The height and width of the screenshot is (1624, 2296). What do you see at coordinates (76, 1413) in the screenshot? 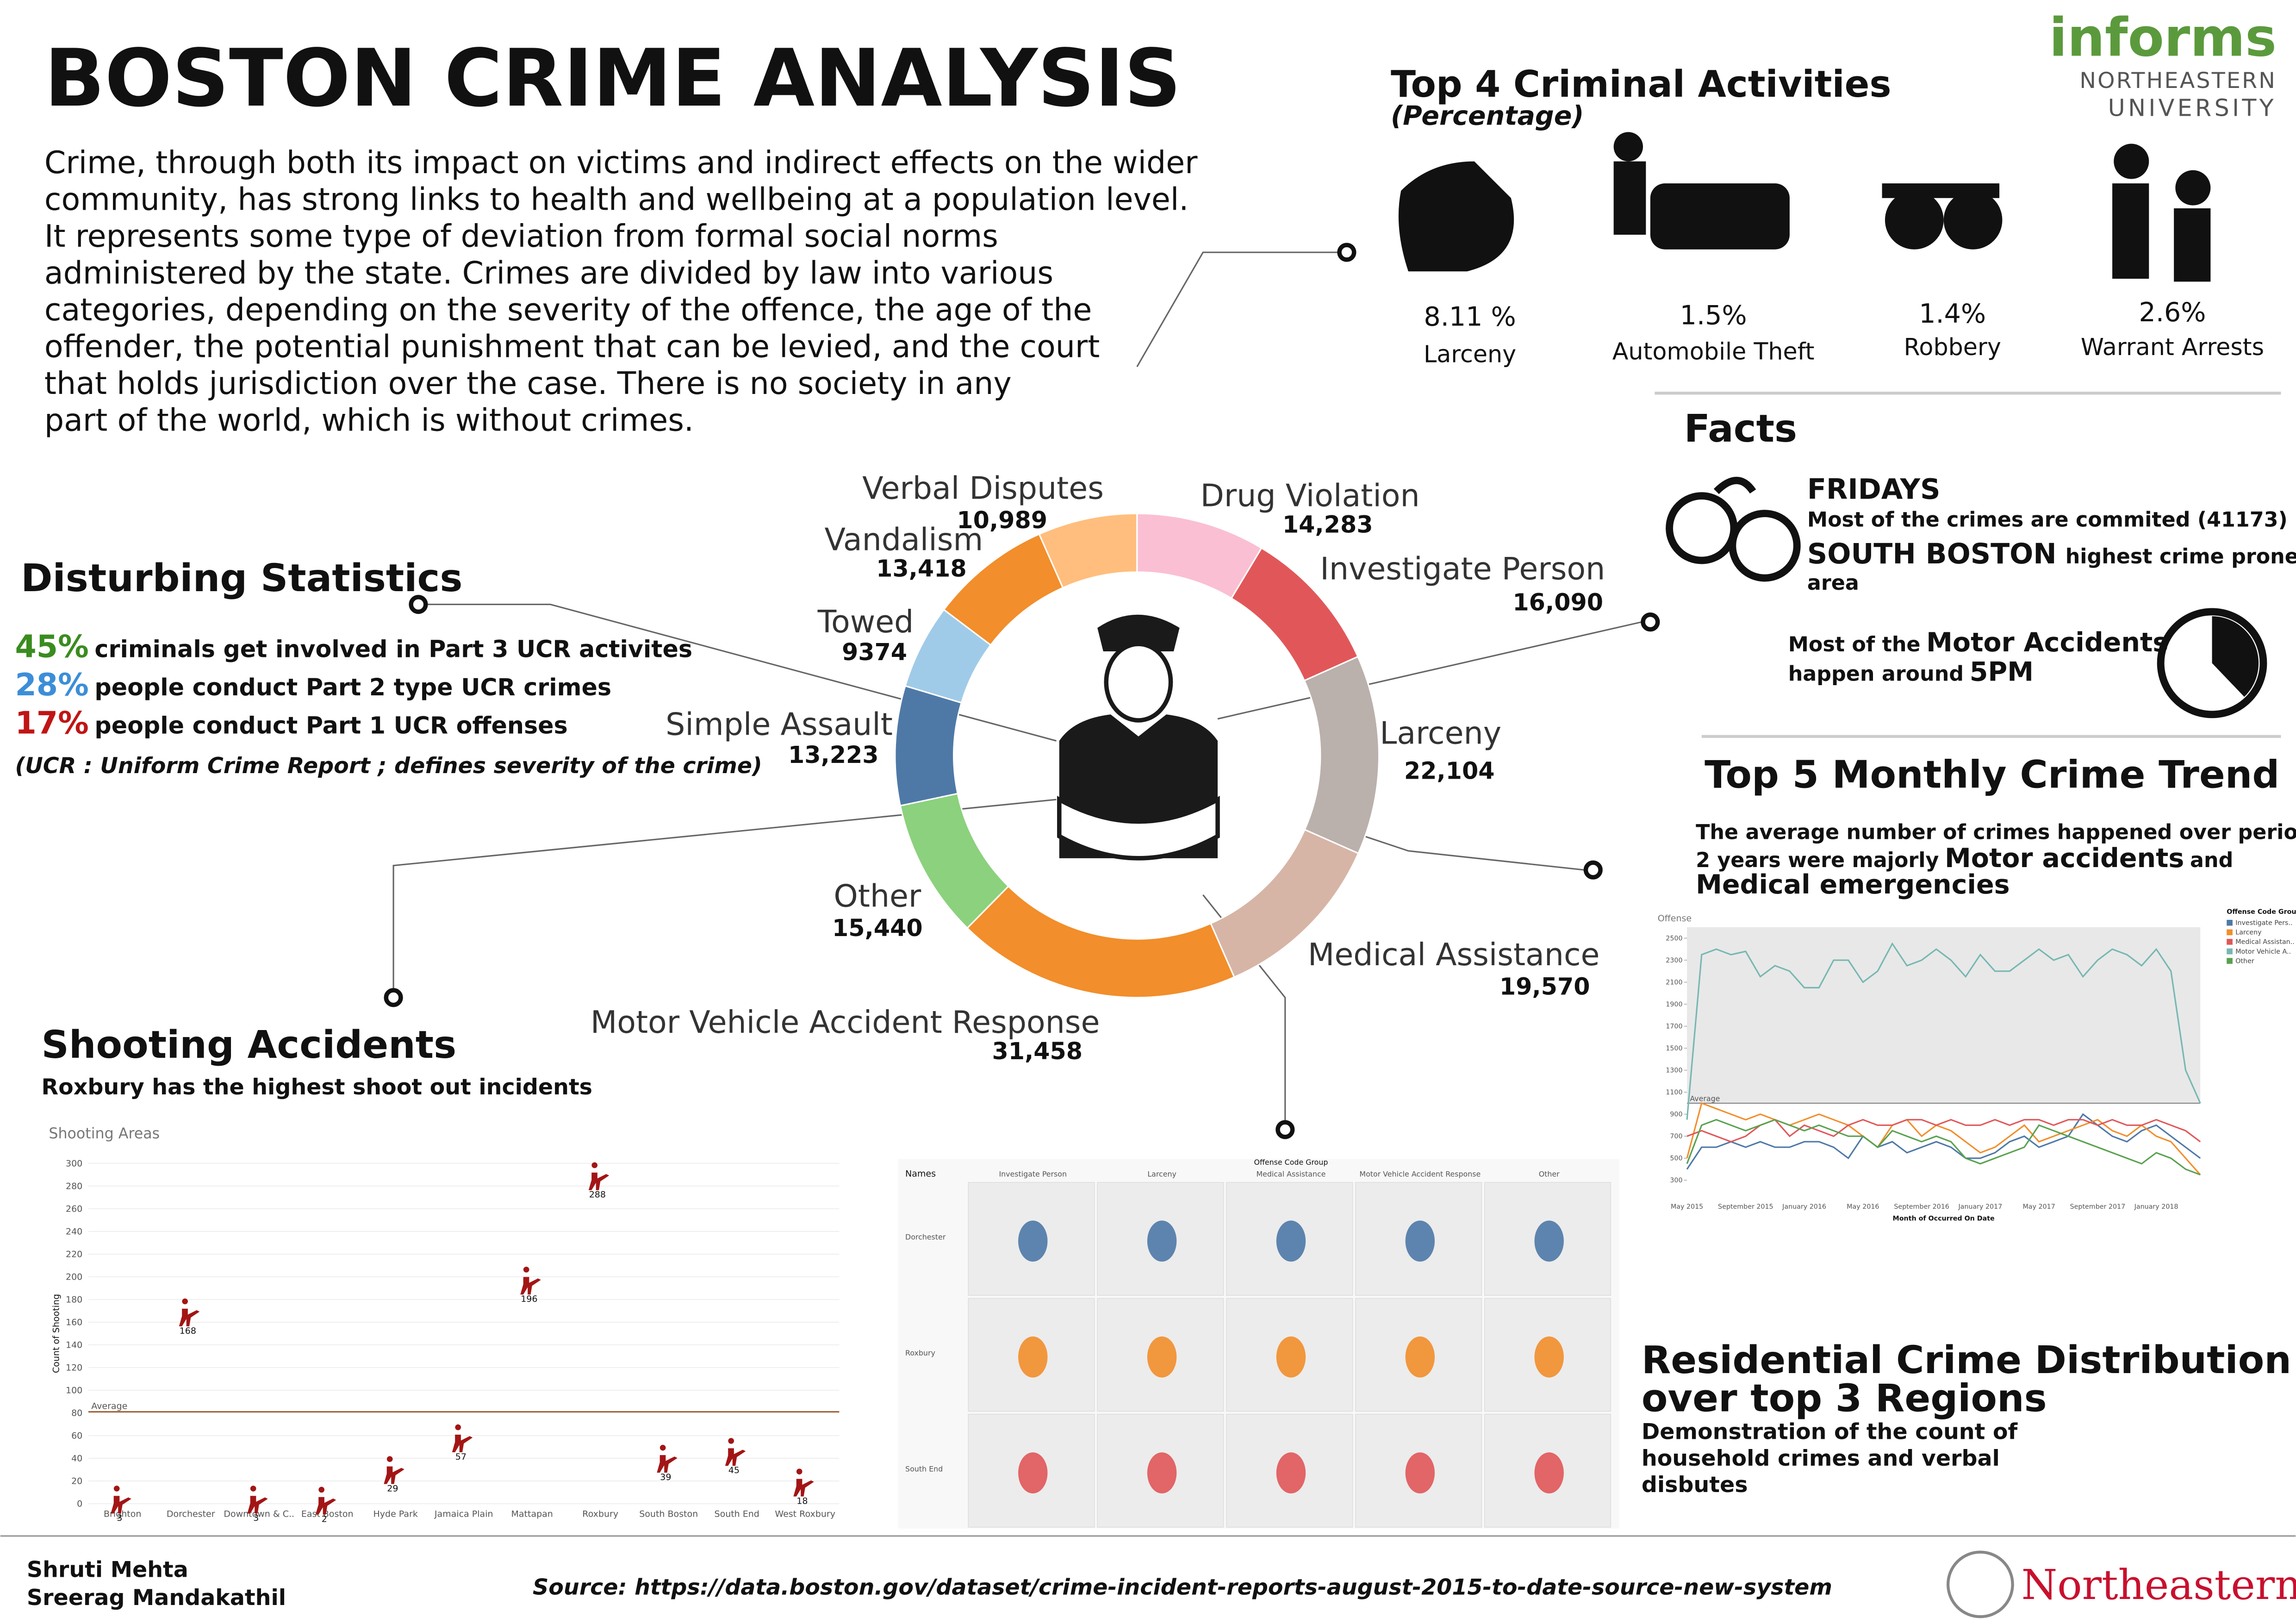
I see `y-tick-label: 80` at bounding box center [76, 1413].